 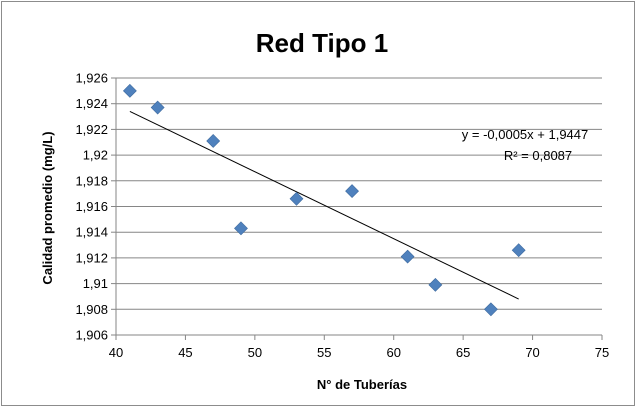 I want to click on y-tick-label: 1,912, so click(x=91, y=257).